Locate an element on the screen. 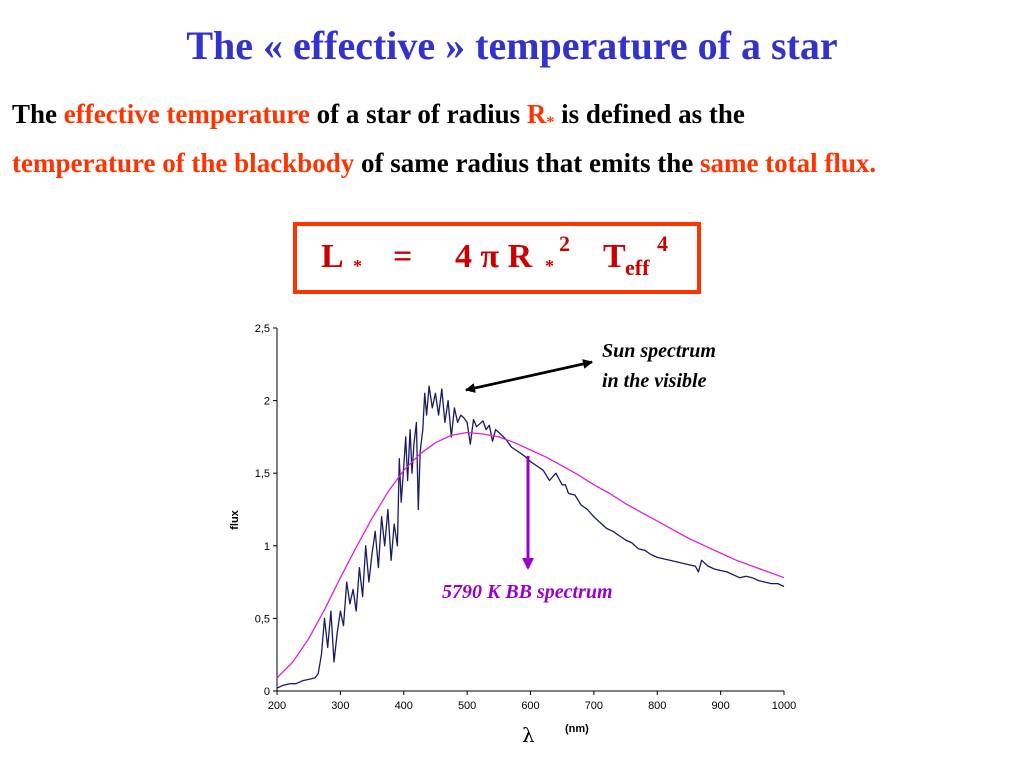 This screenshot has height=768, width=1024. x-tick-label: 800 is located at coordinates (657, 706).